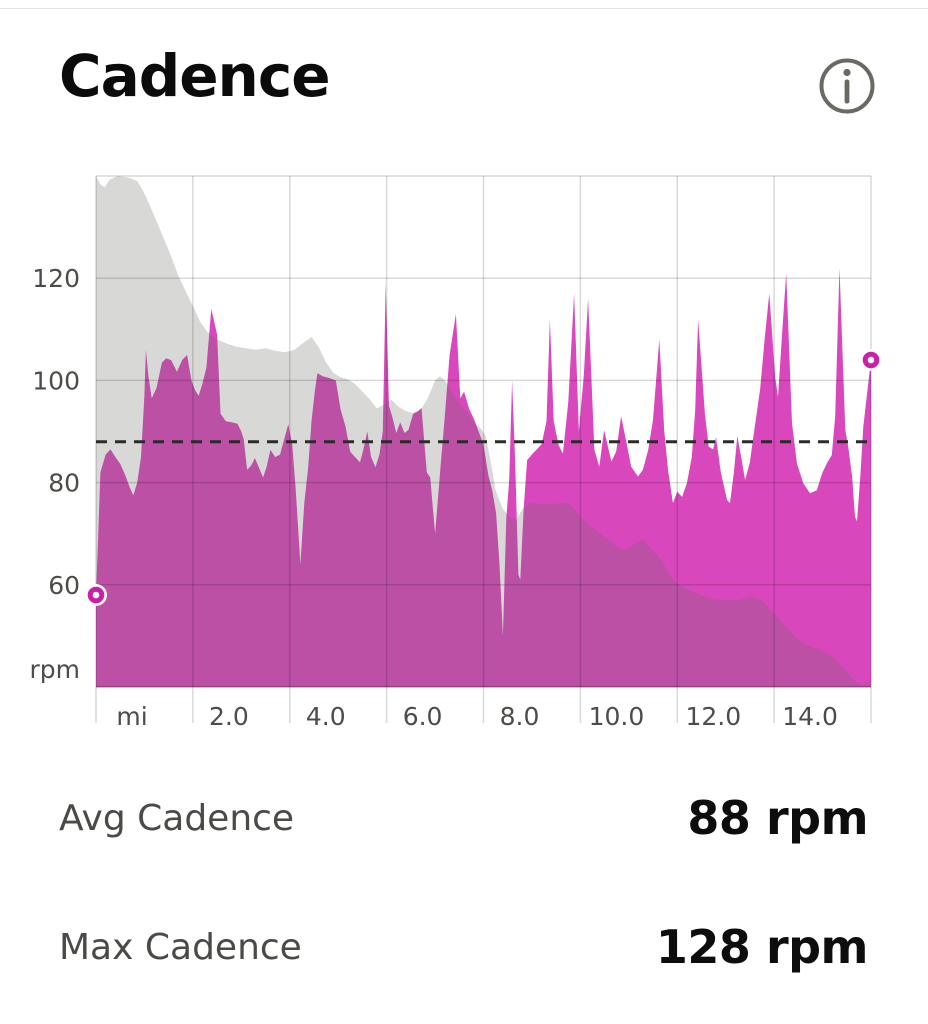 This screenshot has width=928, height=1024. What do you see at coordinates (777, 818) in the screenshot?
I see `avg-cadence-value: 88 rpm` at bounding box center [777, 818].